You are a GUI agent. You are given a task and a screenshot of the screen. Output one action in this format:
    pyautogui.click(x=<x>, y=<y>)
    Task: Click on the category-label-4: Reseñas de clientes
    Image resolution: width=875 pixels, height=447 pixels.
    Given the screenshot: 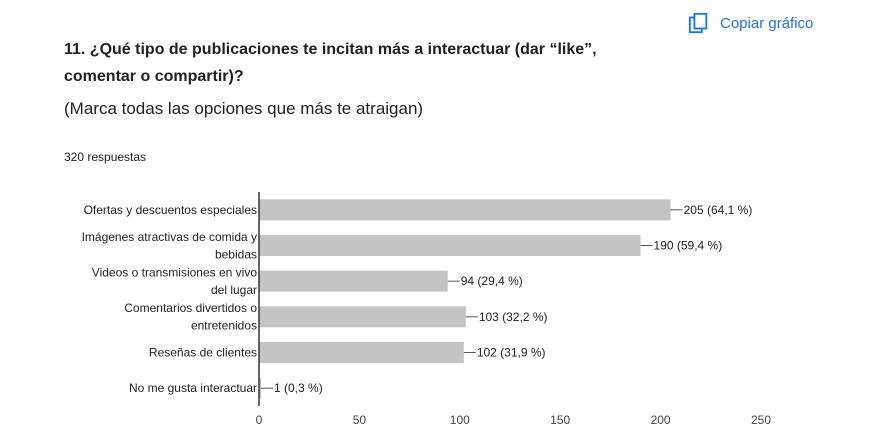 What is the action you would take?
    pyautogui.click(x=203, y=353)
    